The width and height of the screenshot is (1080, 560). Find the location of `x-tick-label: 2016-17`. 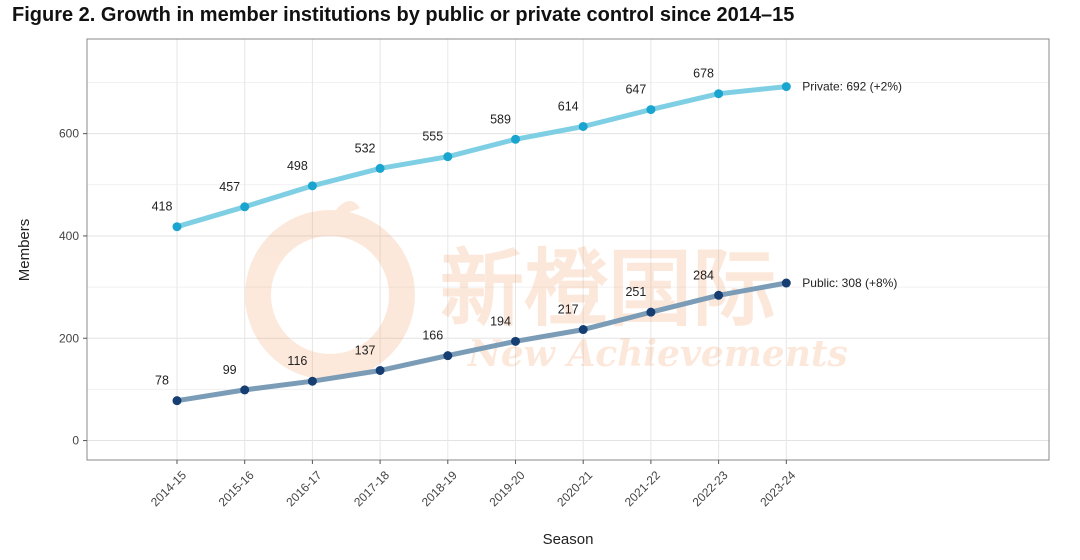

x-tick-label: 2016-17 is located at coordinates (303, 488).